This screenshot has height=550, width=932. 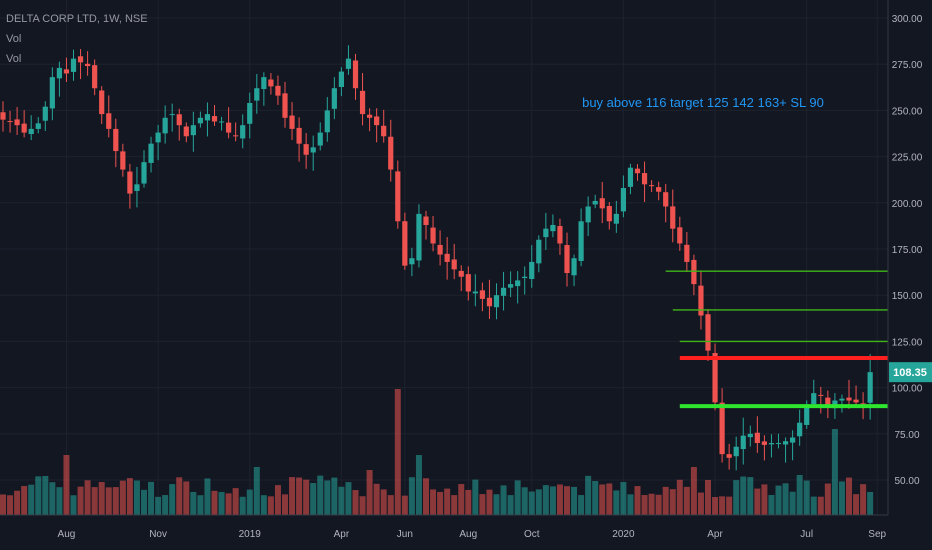 What do you see at coordinates (405, 534) in the screenshot?
I see `time-tick-label: Jun` at bounding box center [405, 534].